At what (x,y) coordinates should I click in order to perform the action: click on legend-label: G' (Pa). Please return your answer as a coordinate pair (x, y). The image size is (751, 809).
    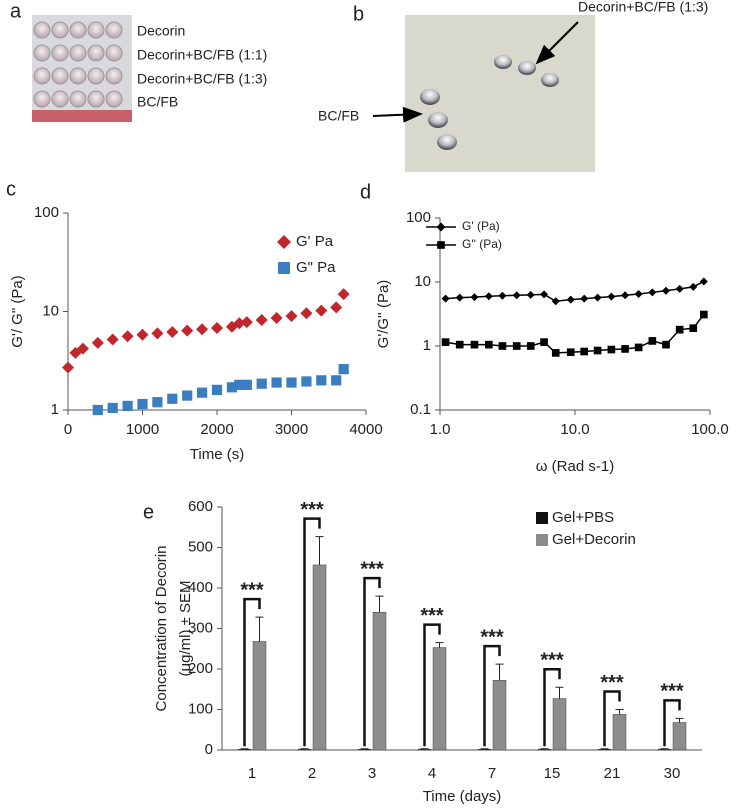
    Looking at the image, I should click on (481, 226).